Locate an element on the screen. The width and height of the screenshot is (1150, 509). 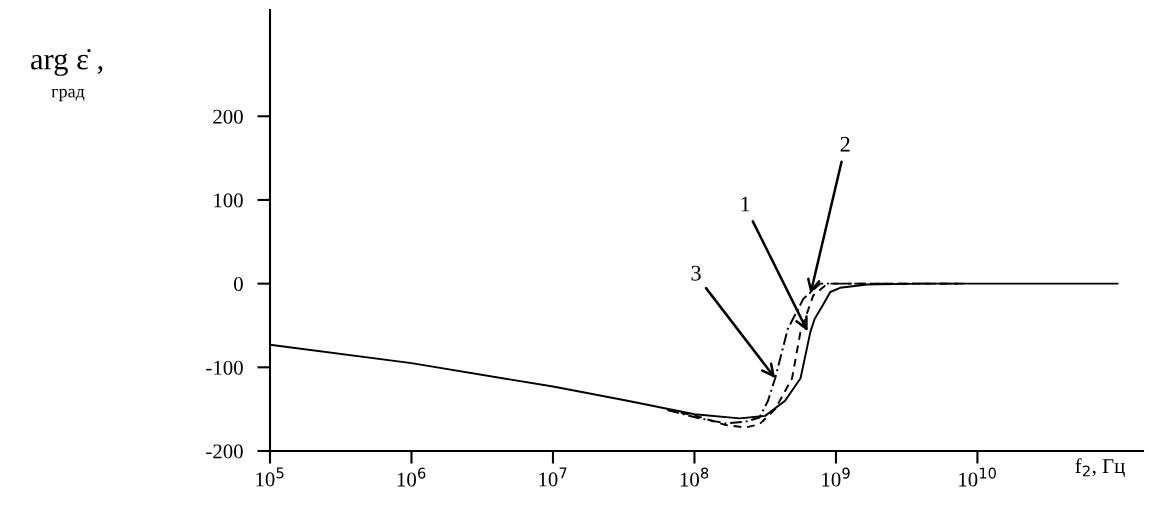
x-tick-label: 10$^{6}$ is located at coordinates (411, 477).